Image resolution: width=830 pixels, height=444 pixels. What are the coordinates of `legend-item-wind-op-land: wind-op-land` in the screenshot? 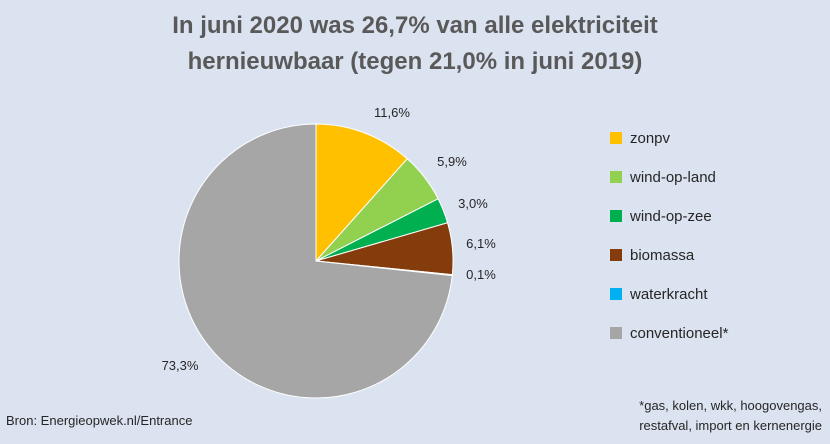 It's located at (669, 177).